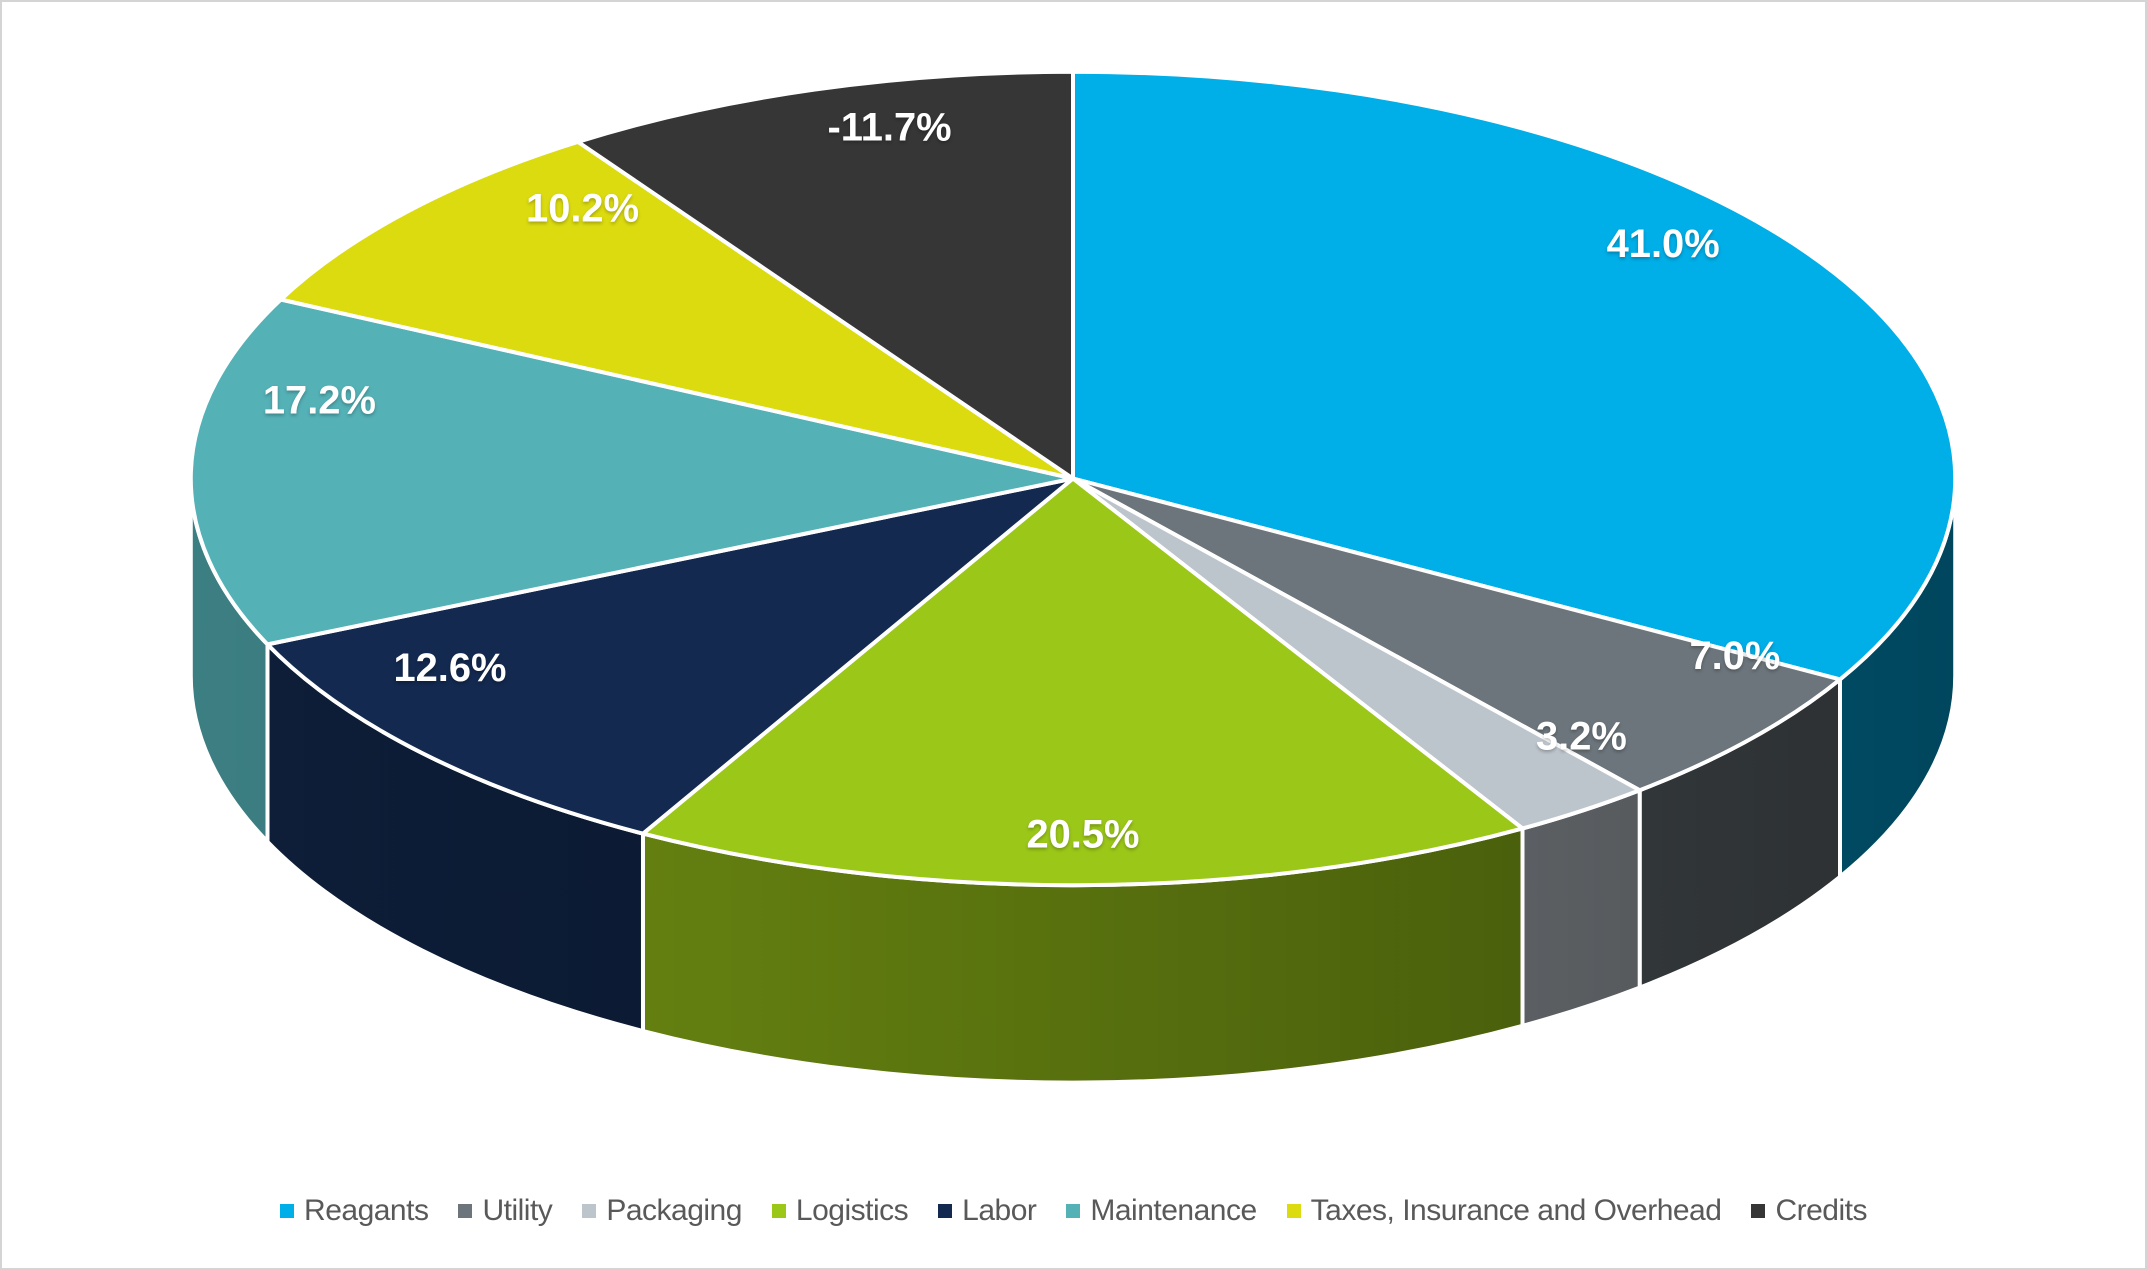 The height and width of the screenshot is (1270, 2147). I want to click on pie-slice-logistics, so click(1082, 682).